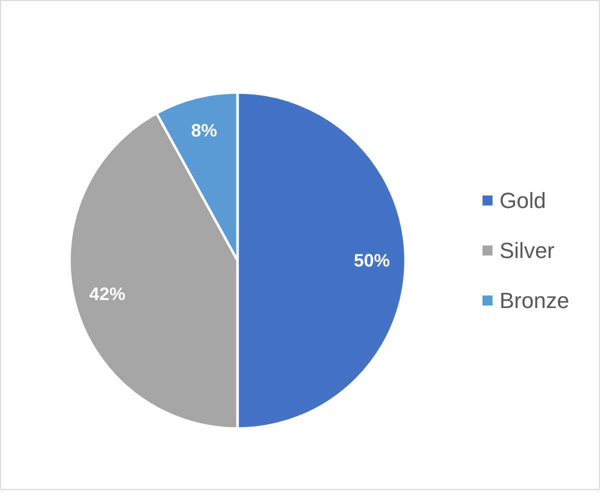  I want to click on data-label: 42%, so click(107, 294).